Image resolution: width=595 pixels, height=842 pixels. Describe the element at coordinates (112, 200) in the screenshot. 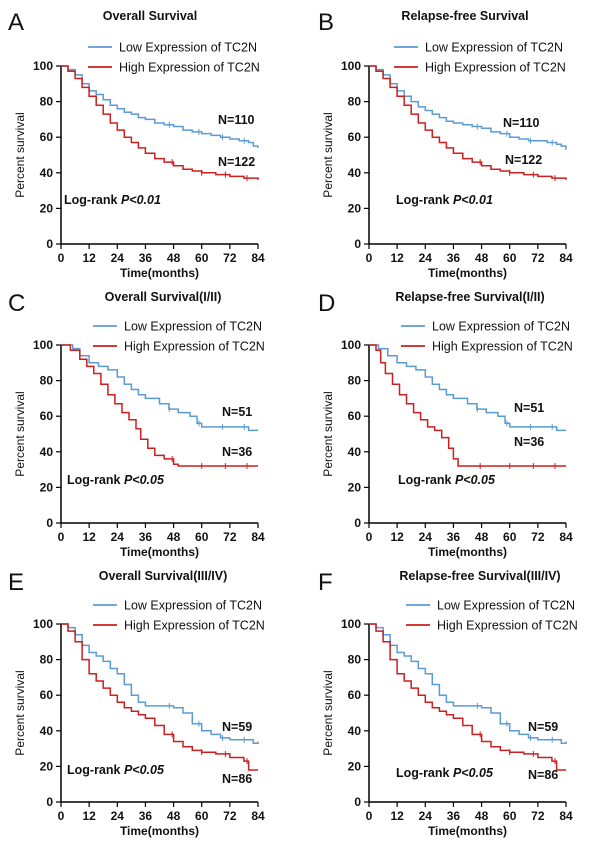

I see `log-rank-annotation: Log-rank P<0.01` at that location.